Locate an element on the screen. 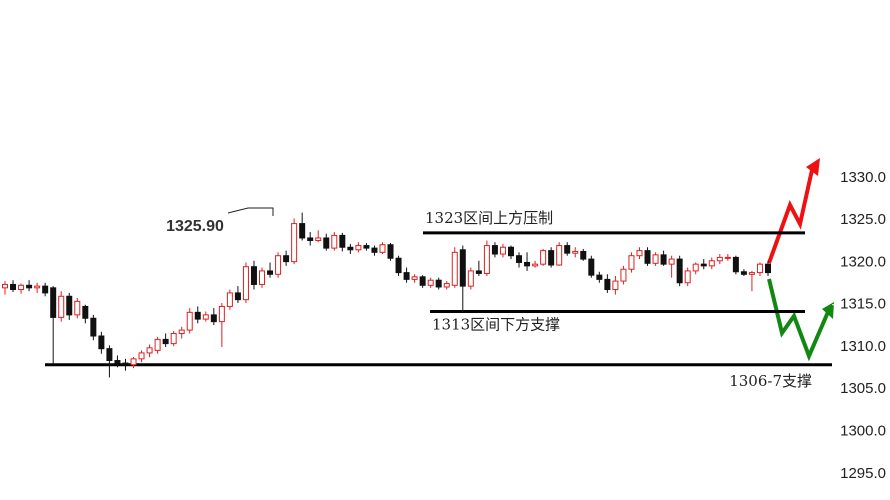 This screenshot has width=890, height=500. y-tick-label: 1295.0 is located at coordinates (863, 473).